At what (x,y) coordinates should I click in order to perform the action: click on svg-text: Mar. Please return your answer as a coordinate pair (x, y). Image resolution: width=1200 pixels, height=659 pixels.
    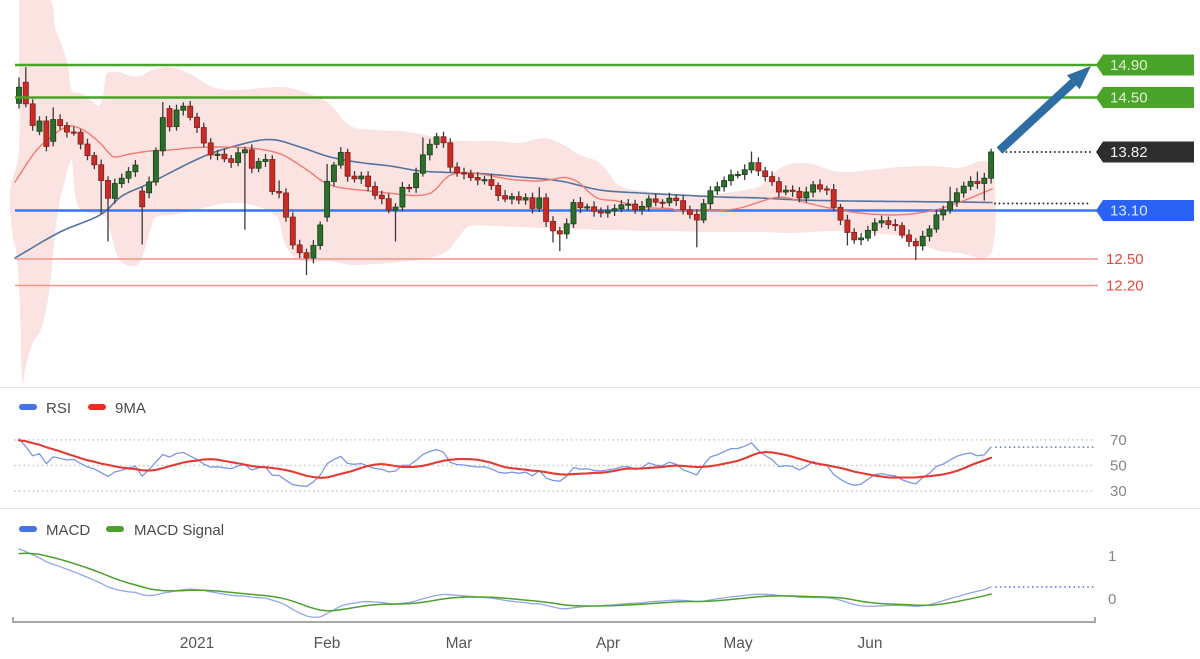
    Looking at the image, I should click on (459, 643).